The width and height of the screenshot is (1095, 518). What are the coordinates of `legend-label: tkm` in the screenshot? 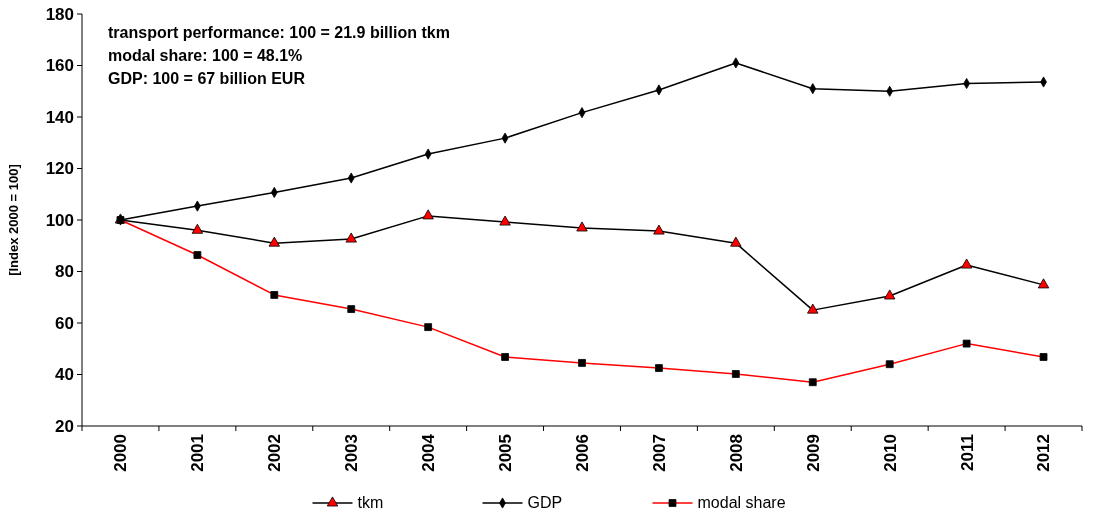 It's located at (370, 502).